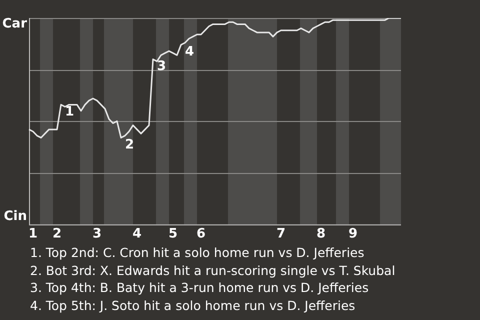 The image size is (480, 320). Describe the element at coordinates (353, 234) in the screenshot. I see `x-tick-label: 9` at that location.